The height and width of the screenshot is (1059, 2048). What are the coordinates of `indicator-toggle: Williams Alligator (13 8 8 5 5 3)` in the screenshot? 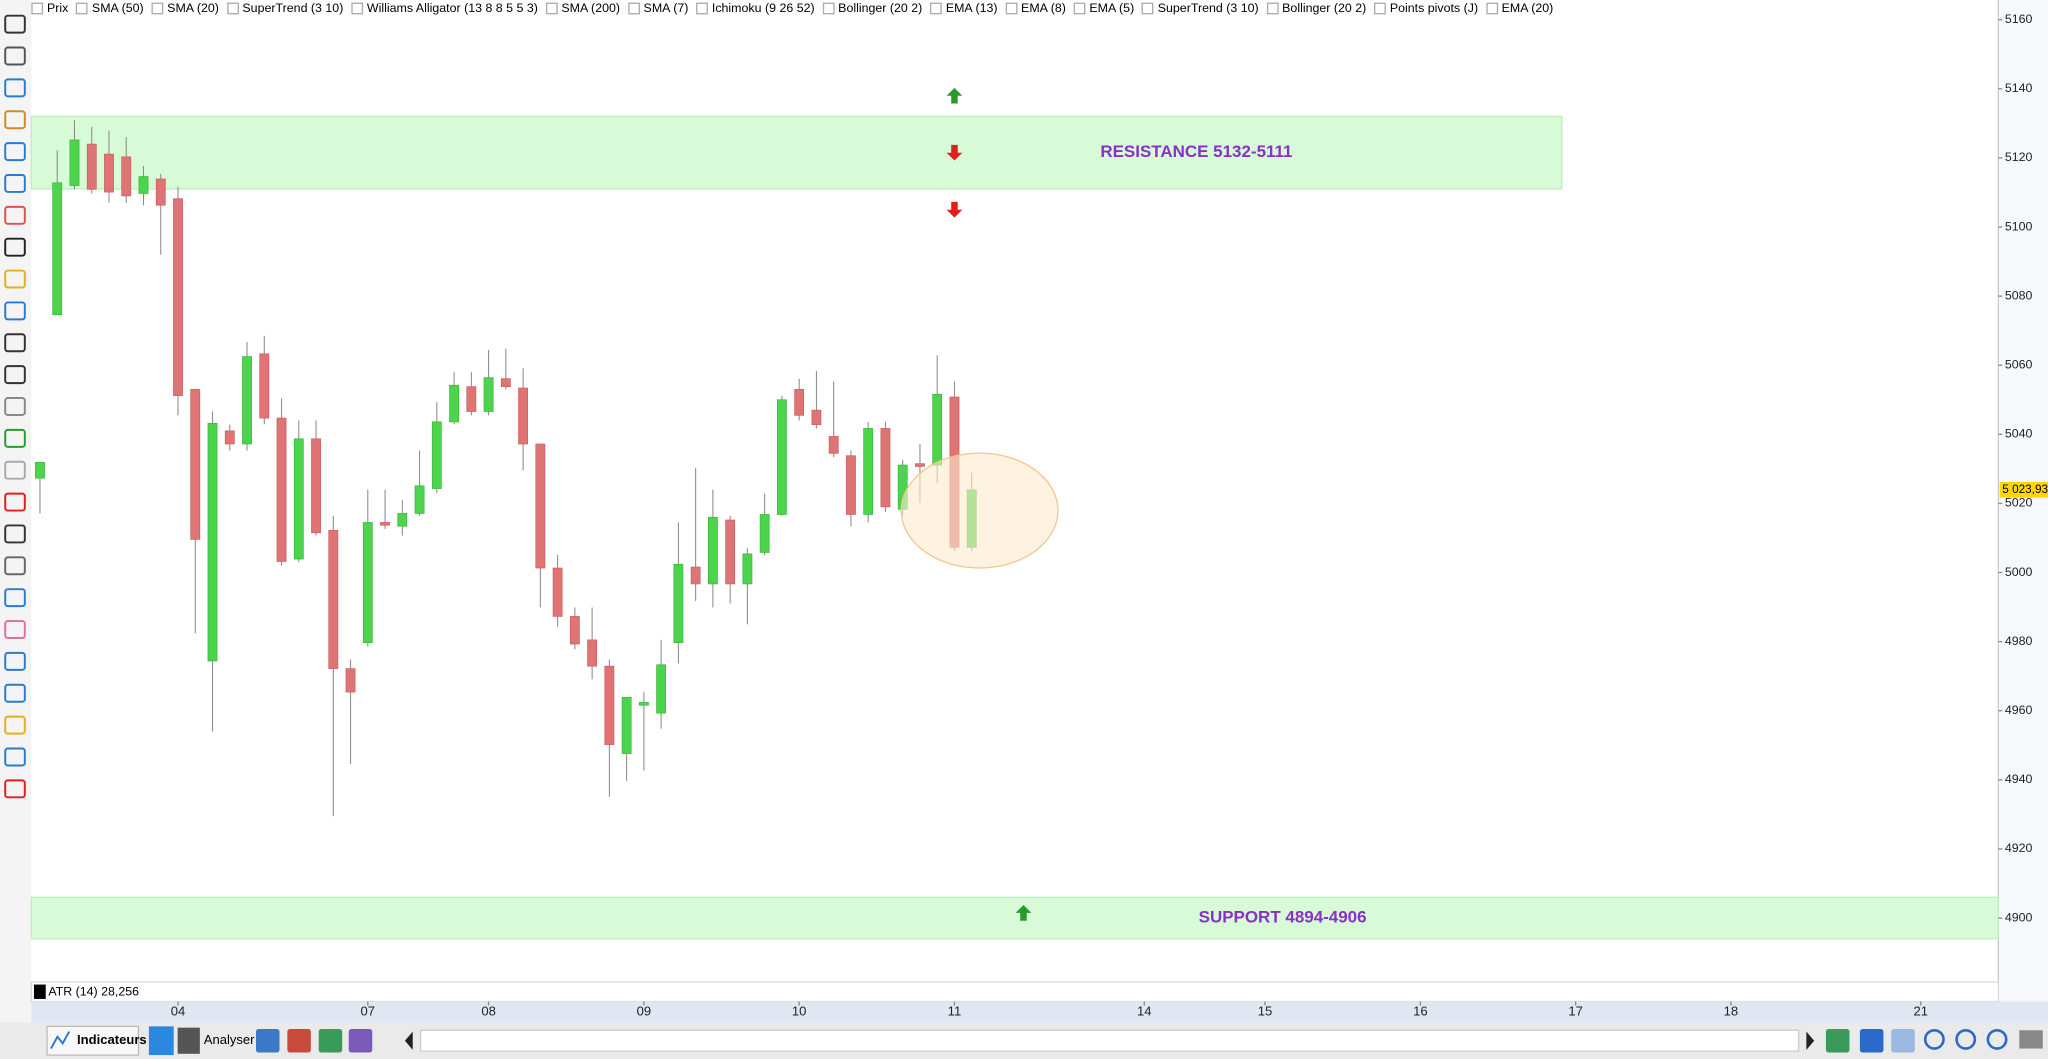 It's located at (444, 8).